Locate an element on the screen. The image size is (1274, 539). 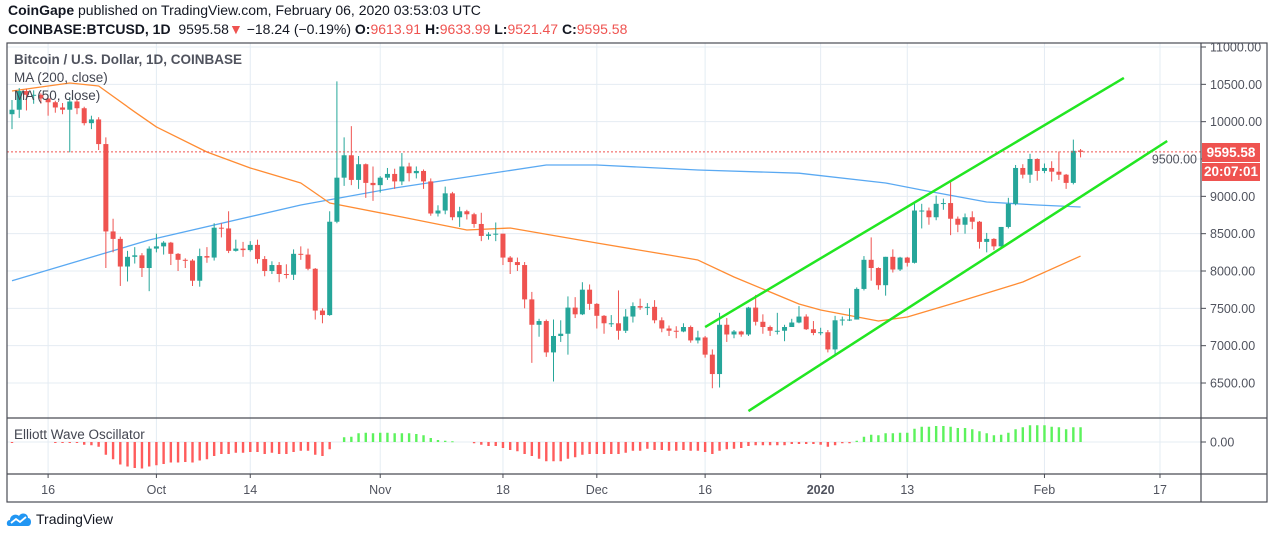
ma50-legend: MA (50, close) is located at coordinates (57, 95).